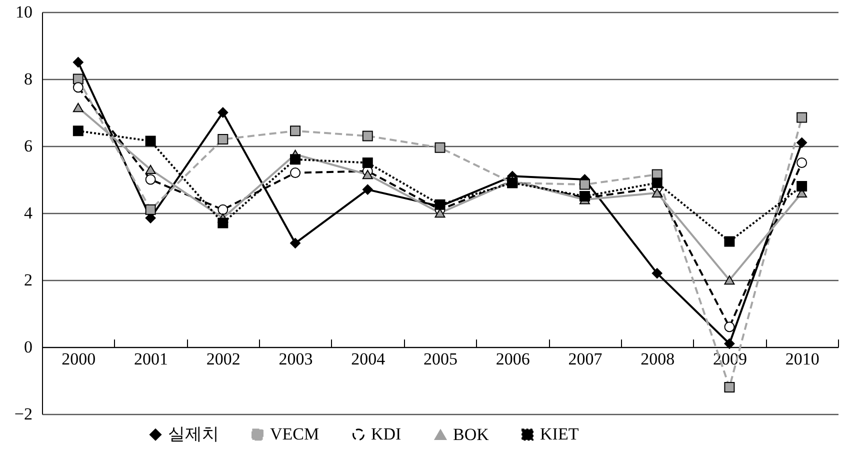  I want to click on x-tick-label: 2000, so click(79, 359).